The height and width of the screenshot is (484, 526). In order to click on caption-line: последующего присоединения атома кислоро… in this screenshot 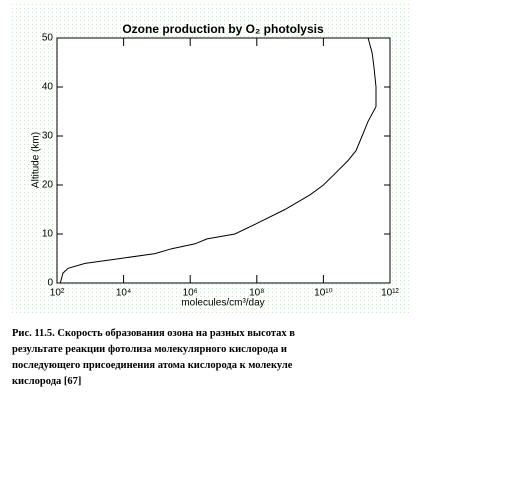, I will do `click(152, 365)`.